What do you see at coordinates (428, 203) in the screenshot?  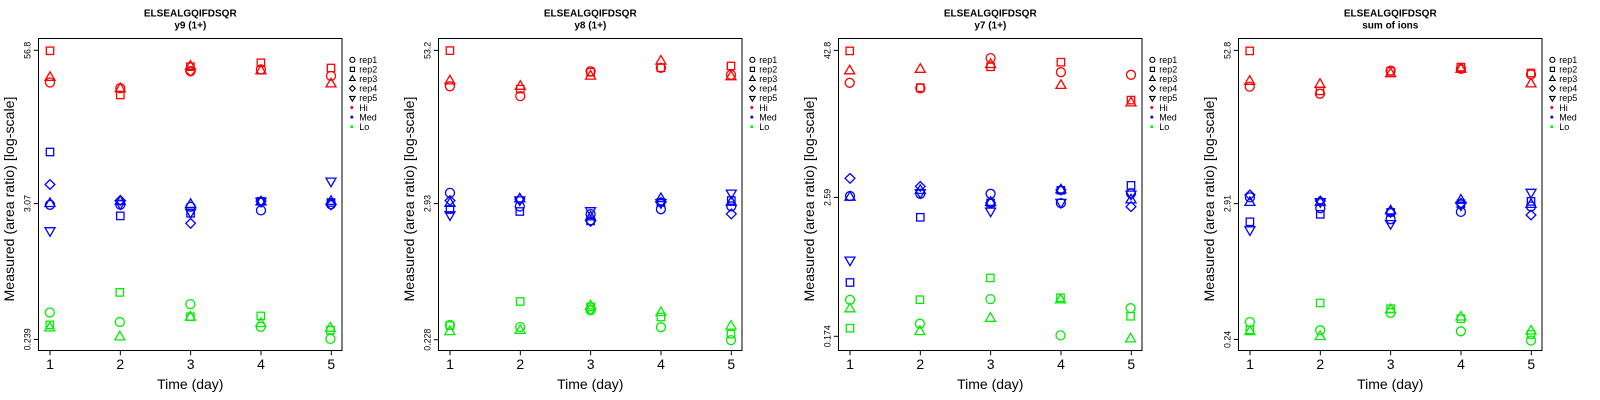 I see `svg-text: 2.93` at bounding box center [428, 203].